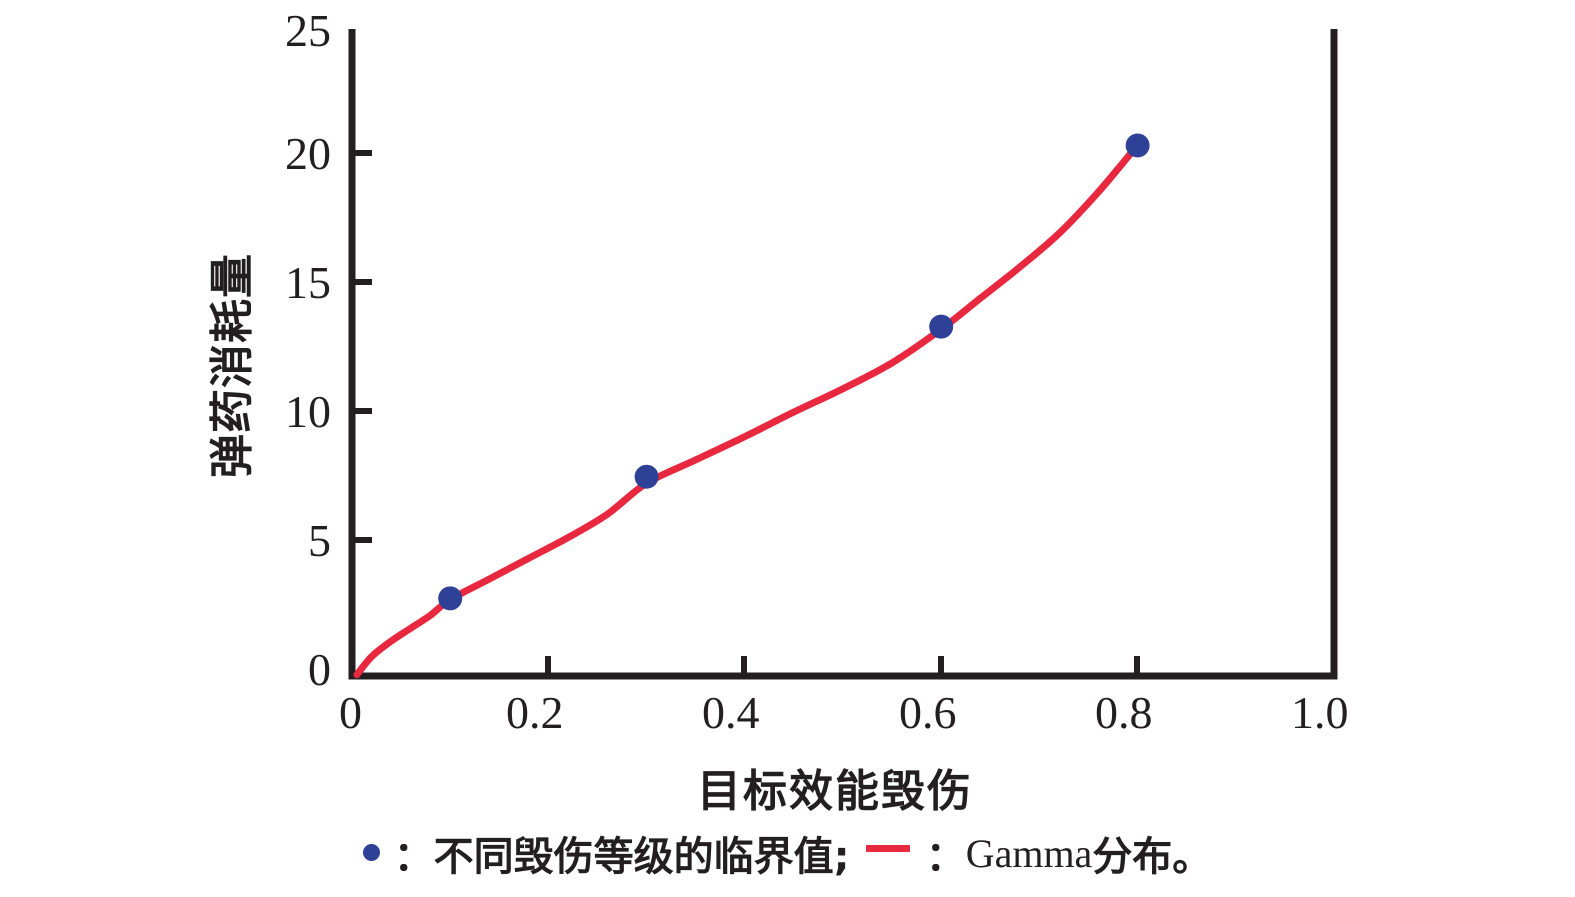 The height and width of the screenshot is (897, 1575). What do you see at coordinates (308, 282) in the screenshot?
I see `ytick-label-15: 15` at bounding box center [308, 282].